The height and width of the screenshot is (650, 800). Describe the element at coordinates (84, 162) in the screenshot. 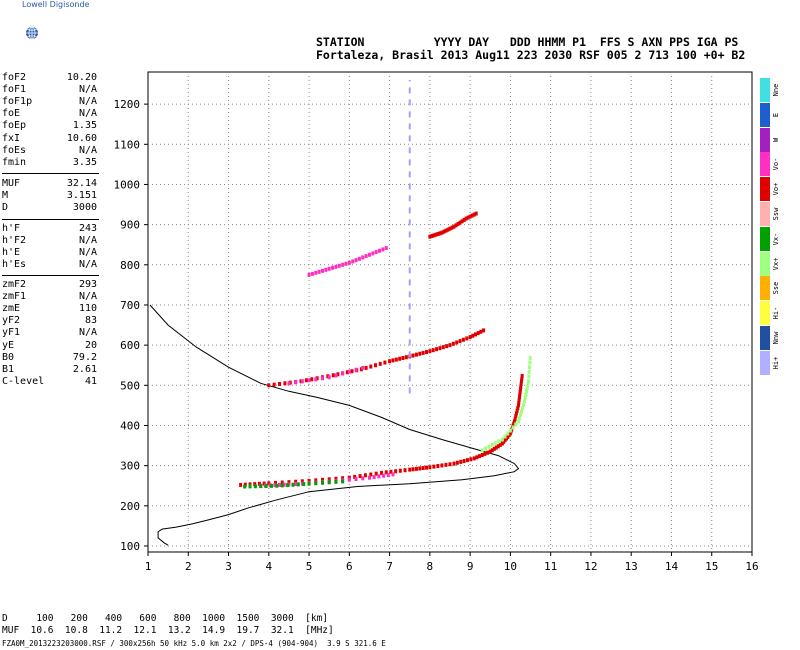

I see `param-value: 3.35` at that location.